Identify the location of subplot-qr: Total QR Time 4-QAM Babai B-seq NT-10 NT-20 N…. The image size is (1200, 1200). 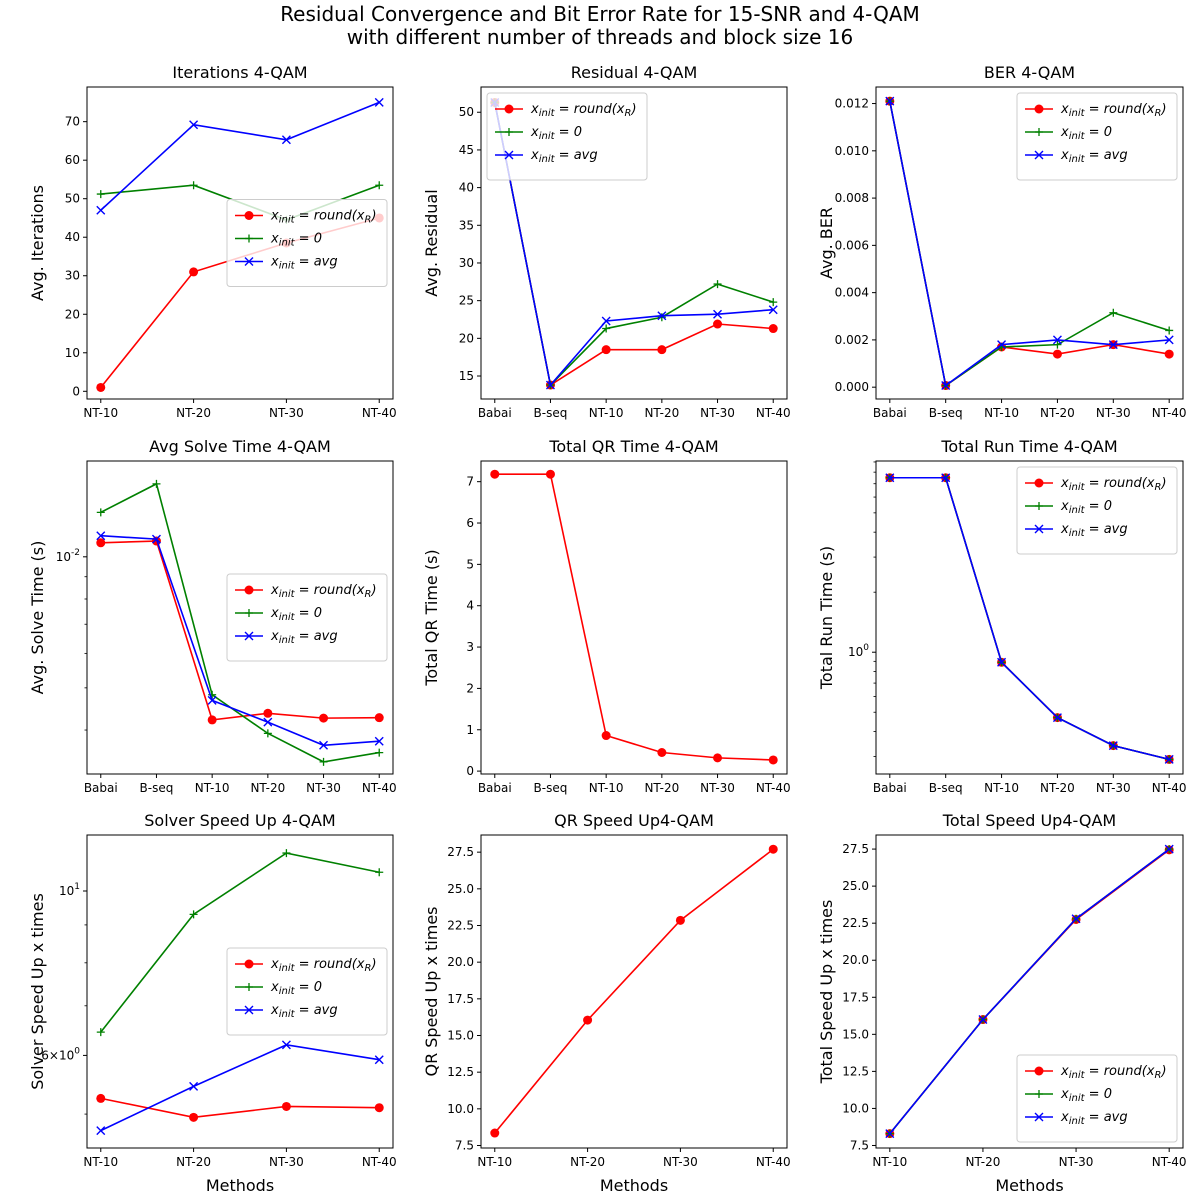
(606, 616).